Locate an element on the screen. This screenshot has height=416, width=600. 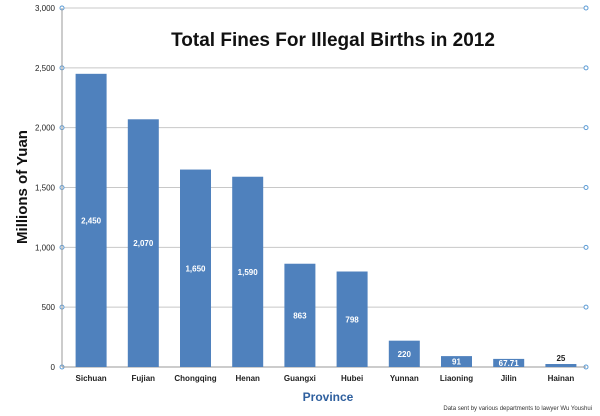
y-axis-label: Millions of Yuan is located at coordinates (22, 187).